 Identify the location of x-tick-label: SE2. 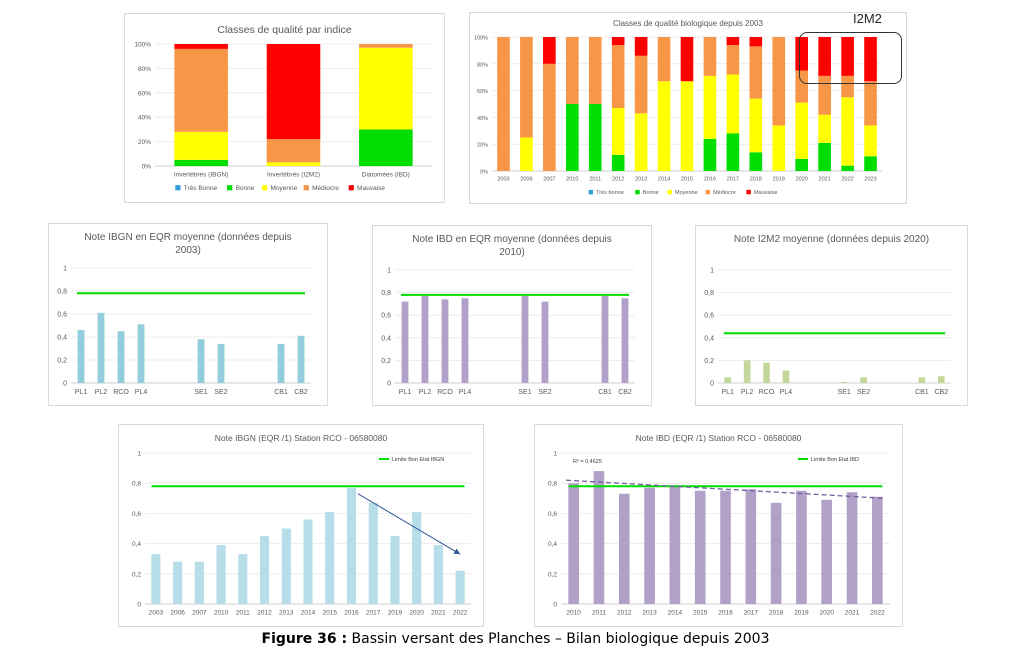
(220, 392).